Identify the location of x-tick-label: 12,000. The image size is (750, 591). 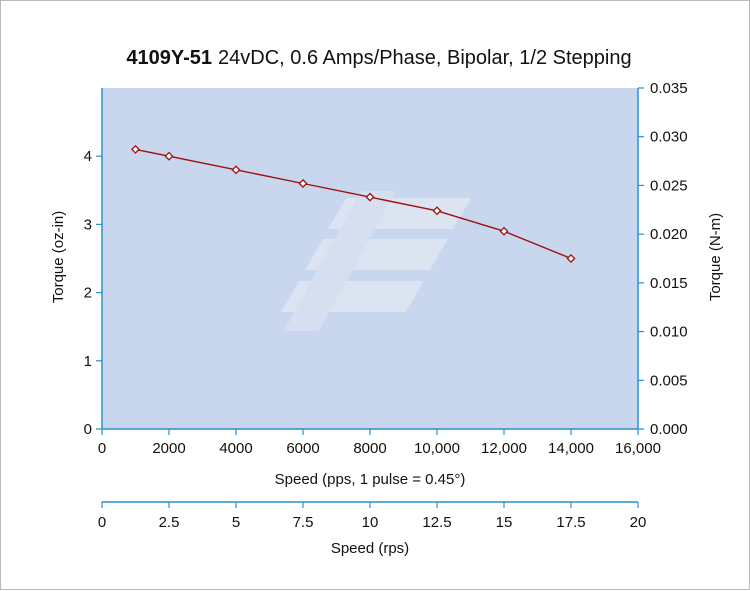
(504, 448).